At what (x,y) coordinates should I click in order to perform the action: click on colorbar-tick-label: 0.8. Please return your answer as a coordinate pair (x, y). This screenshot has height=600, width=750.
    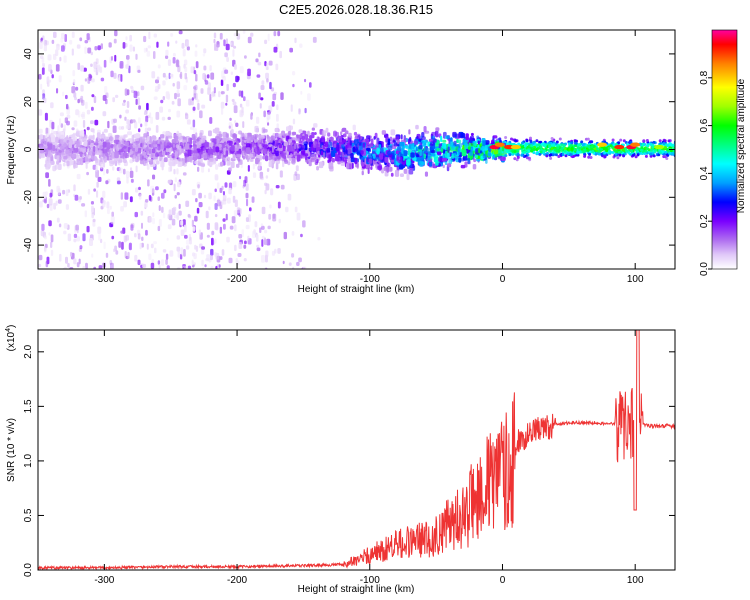
    Looking at the image, I should click on (704, 77).